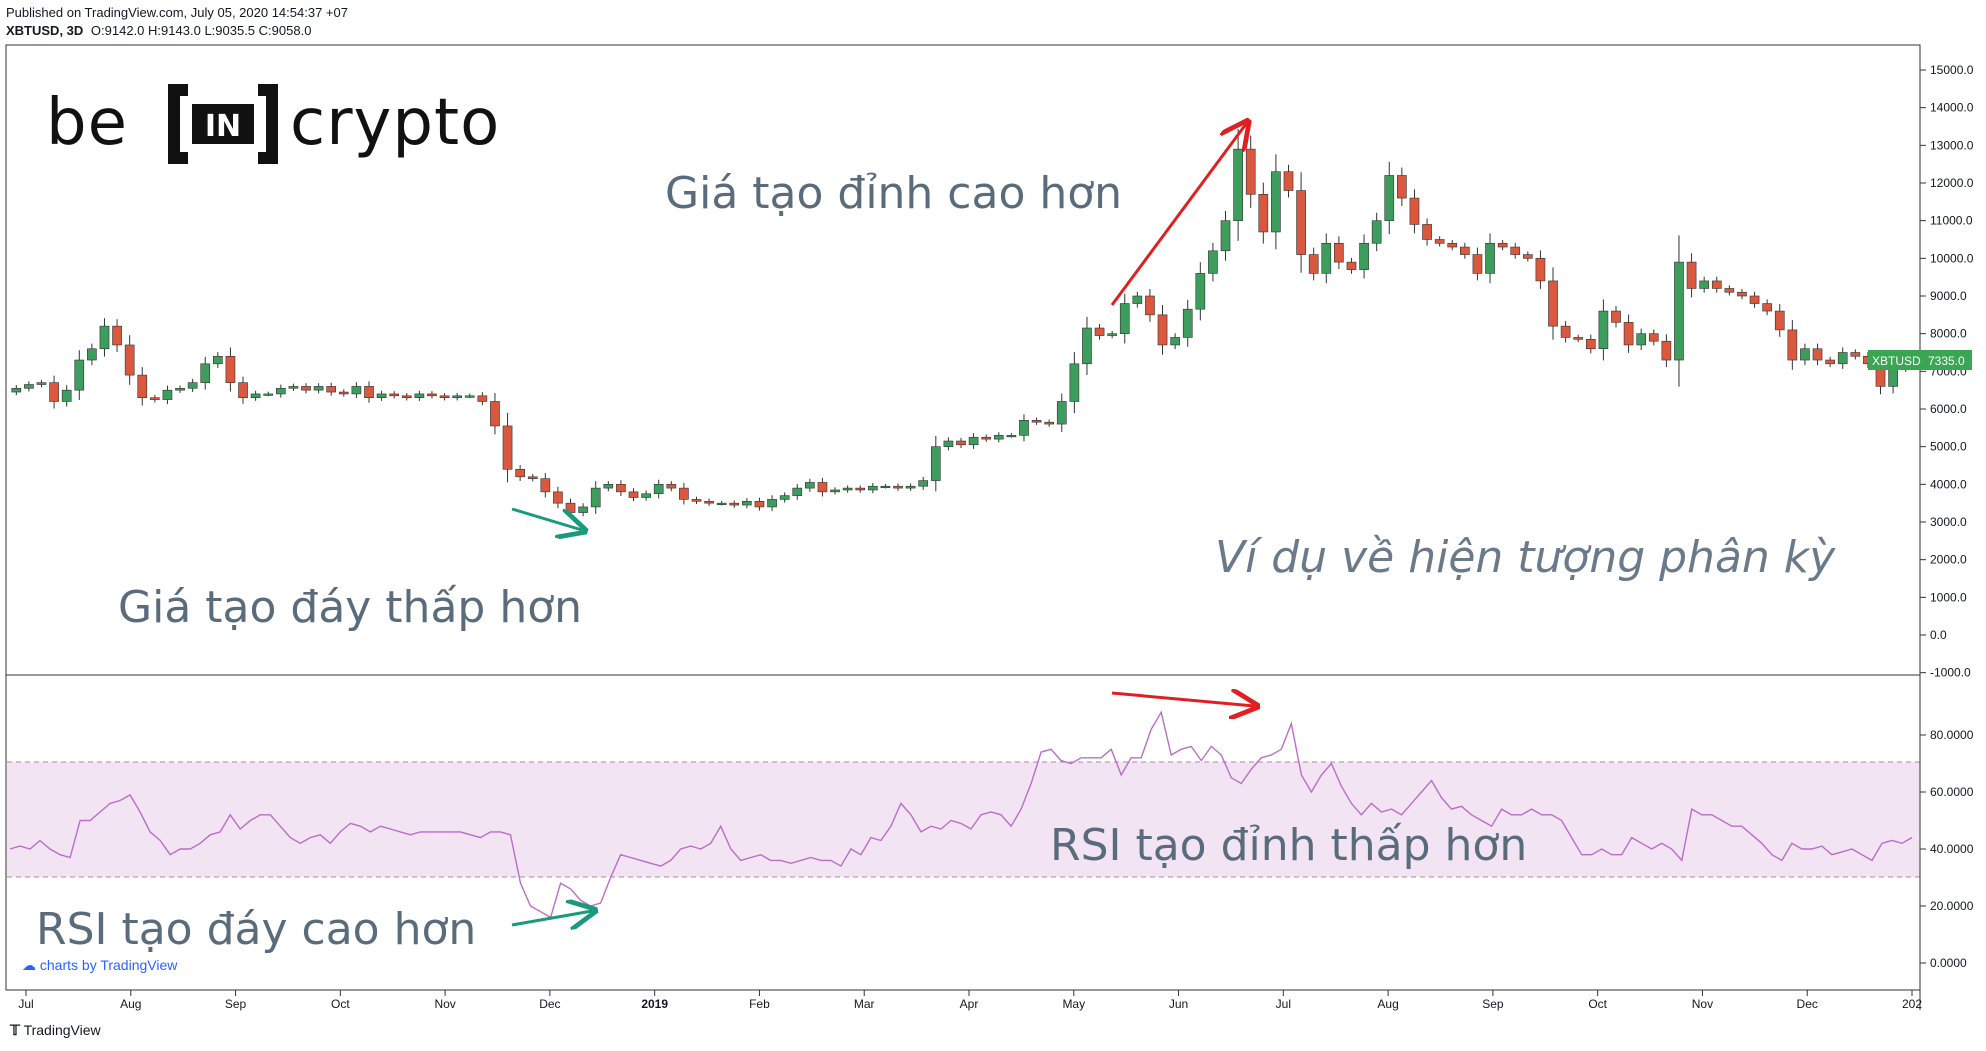 This screenshot has height=1051, width=1986. I want to click on rsi-band, so click(963, 819).